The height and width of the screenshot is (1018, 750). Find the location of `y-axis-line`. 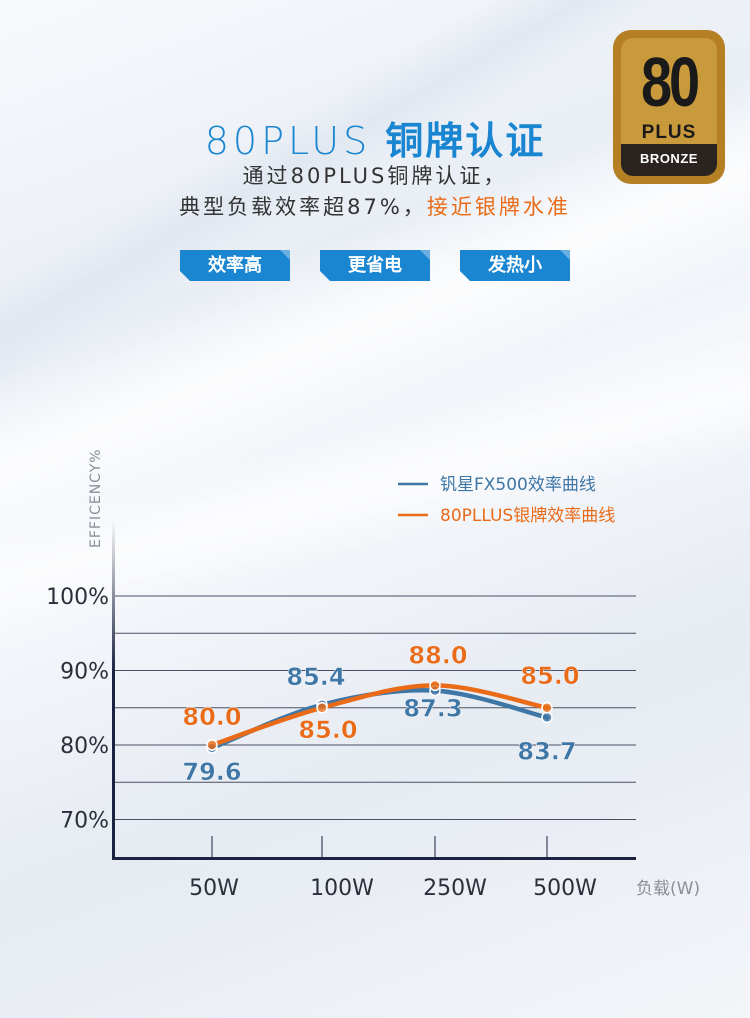

y-axis-line is located at coordinates (113, 690).